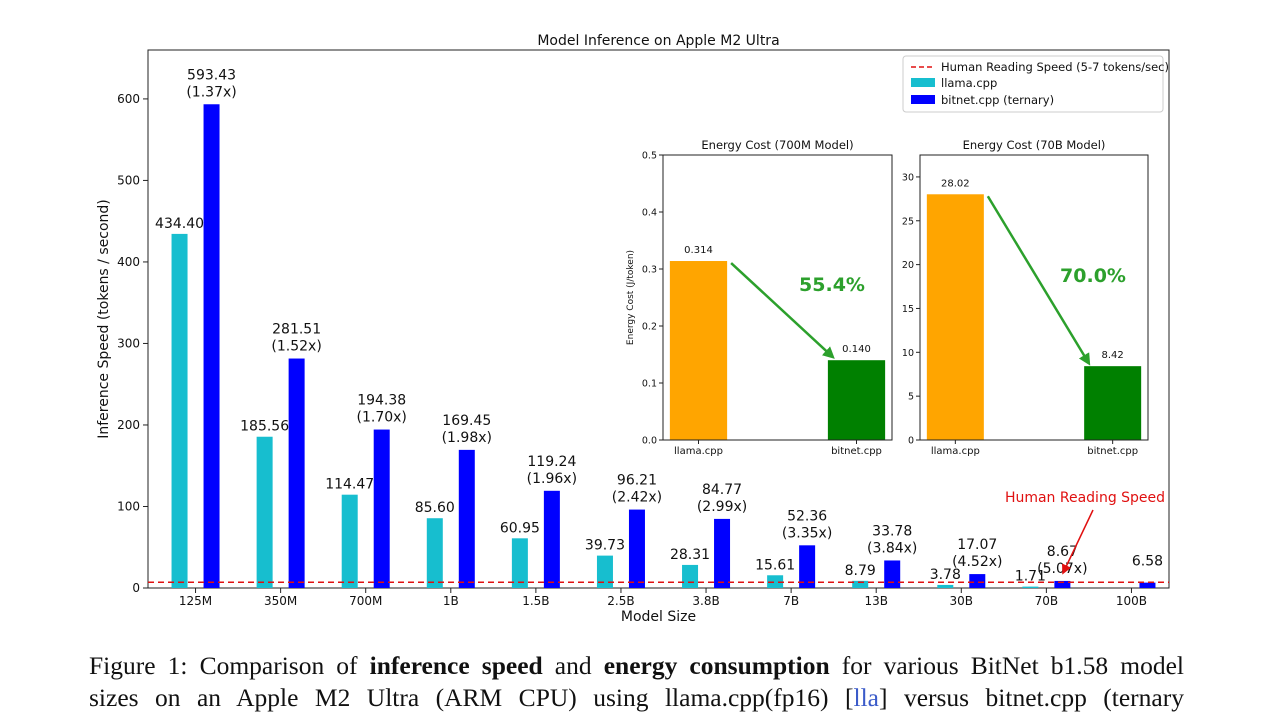 The image size is (1280, 714). What do you see at coordinates (955, 183) in the screenshot?
I see `inset-bar-value-label: 28.02` at bounding box center [955, 183].